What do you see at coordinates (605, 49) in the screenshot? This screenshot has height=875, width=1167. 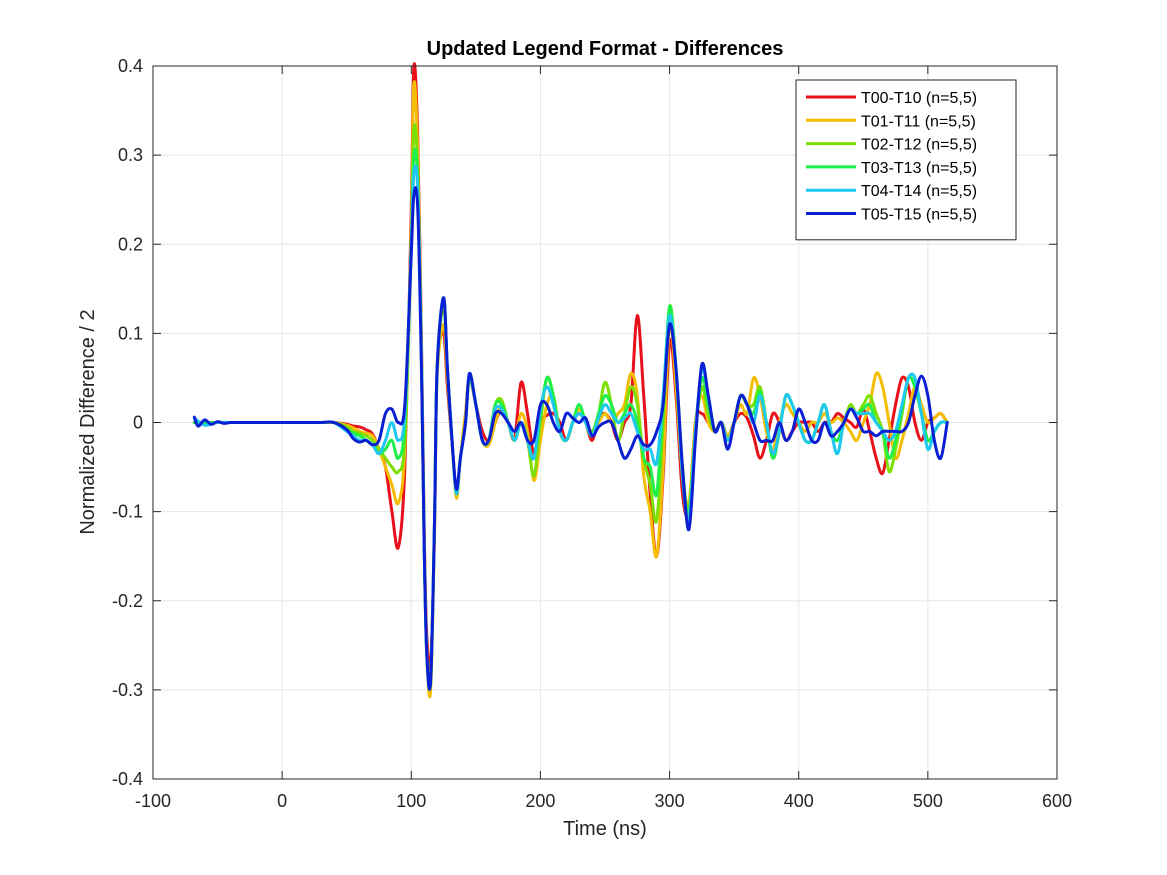 I see `chart-title: Updated Legend Format - Differences` at bounding box center [605, 49].